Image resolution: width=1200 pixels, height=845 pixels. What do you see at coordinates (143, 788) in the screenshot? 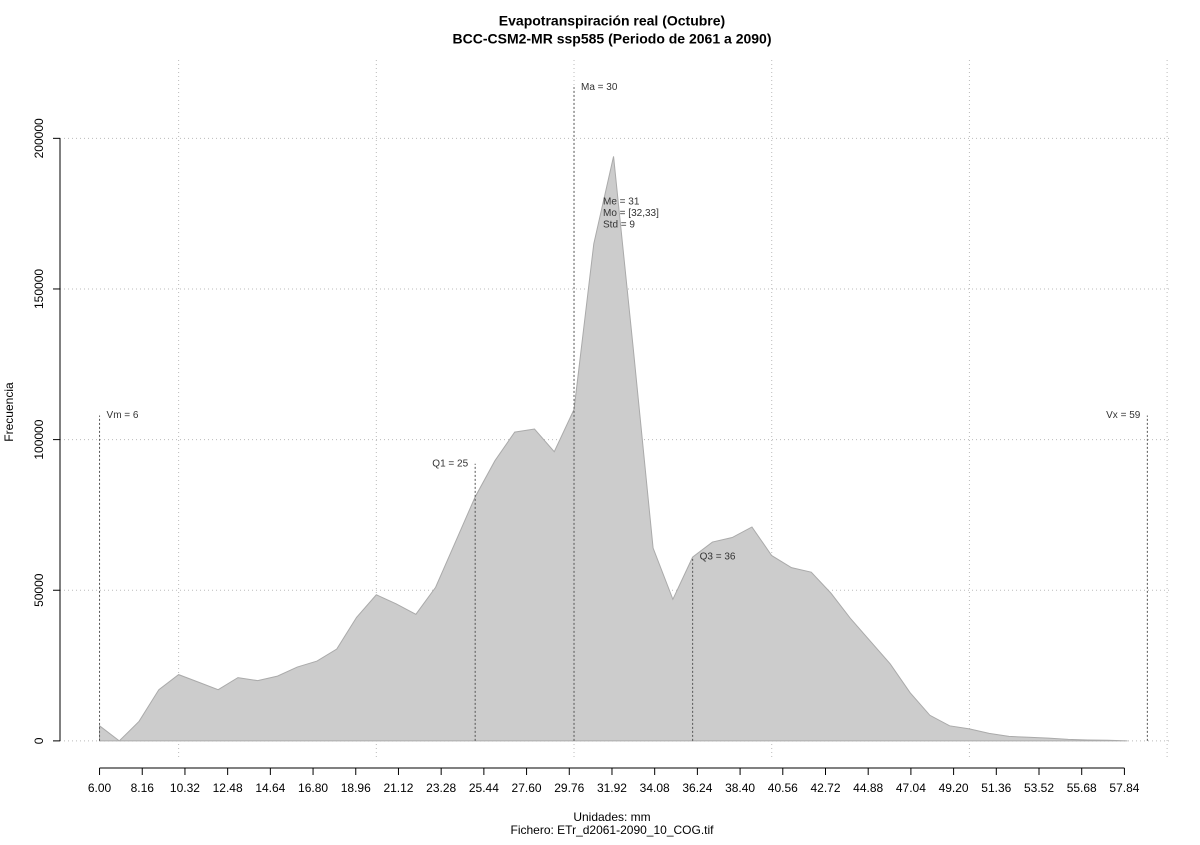
I see `x-tick-label: 8.16` at bounding box center [143, 788].